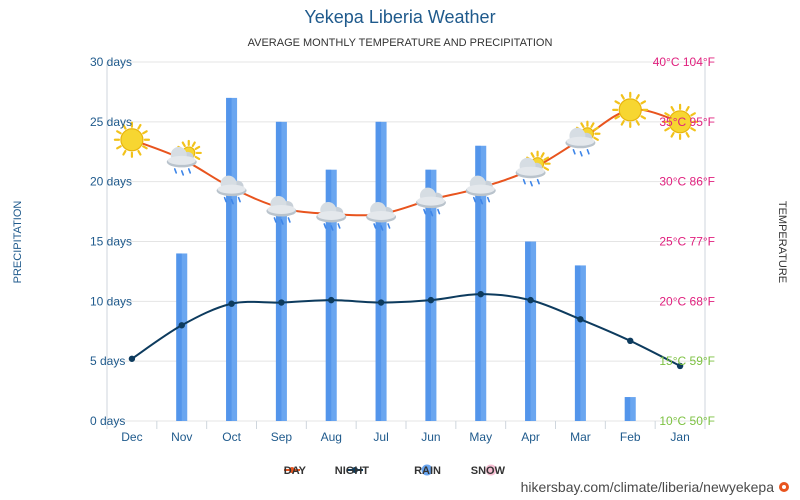 The width and height of the screenshot is (800, 500). Describe the element at coordinates (687, 301) in the screenshot. I see `temperature-tick-label: 20°C 68°F` at that location.